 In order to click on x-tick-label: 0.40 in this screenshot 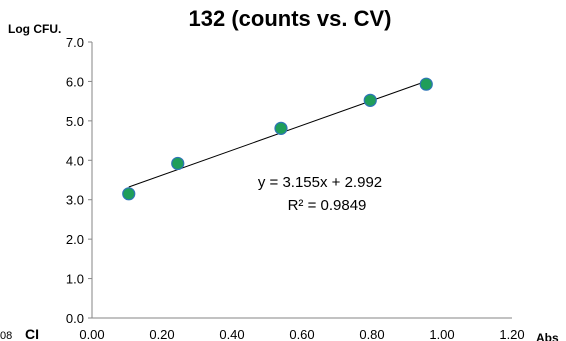, I will do `click(231, 334)`.